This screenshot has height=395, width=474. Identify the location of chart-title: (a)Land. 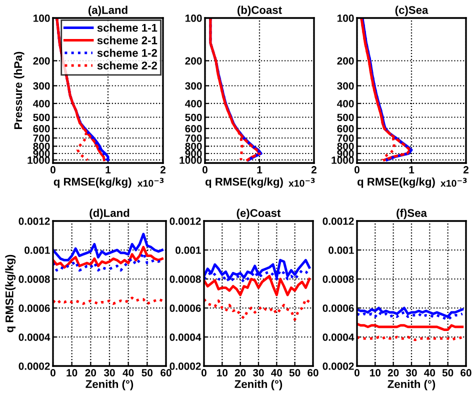
(108, 11).